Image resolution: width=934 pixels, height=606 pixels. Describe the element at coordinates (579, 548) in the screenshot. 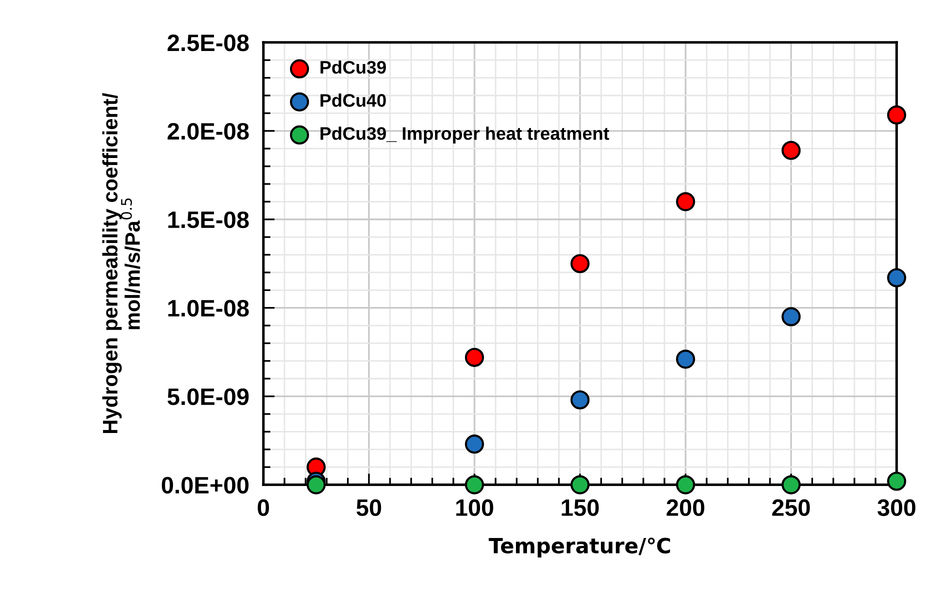

I see `x-axis-title: Temperature/℃` at that location.